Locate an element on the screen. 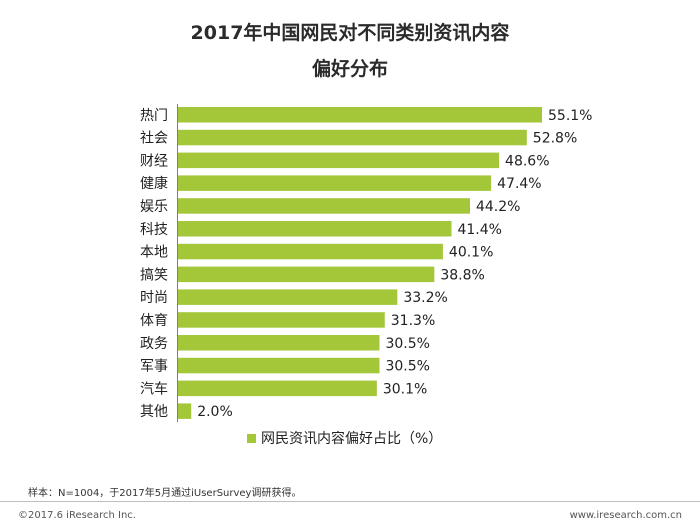 This screenshot has height=532, width=700. category-label: 娱乐 is located at coordinates (154, 207).